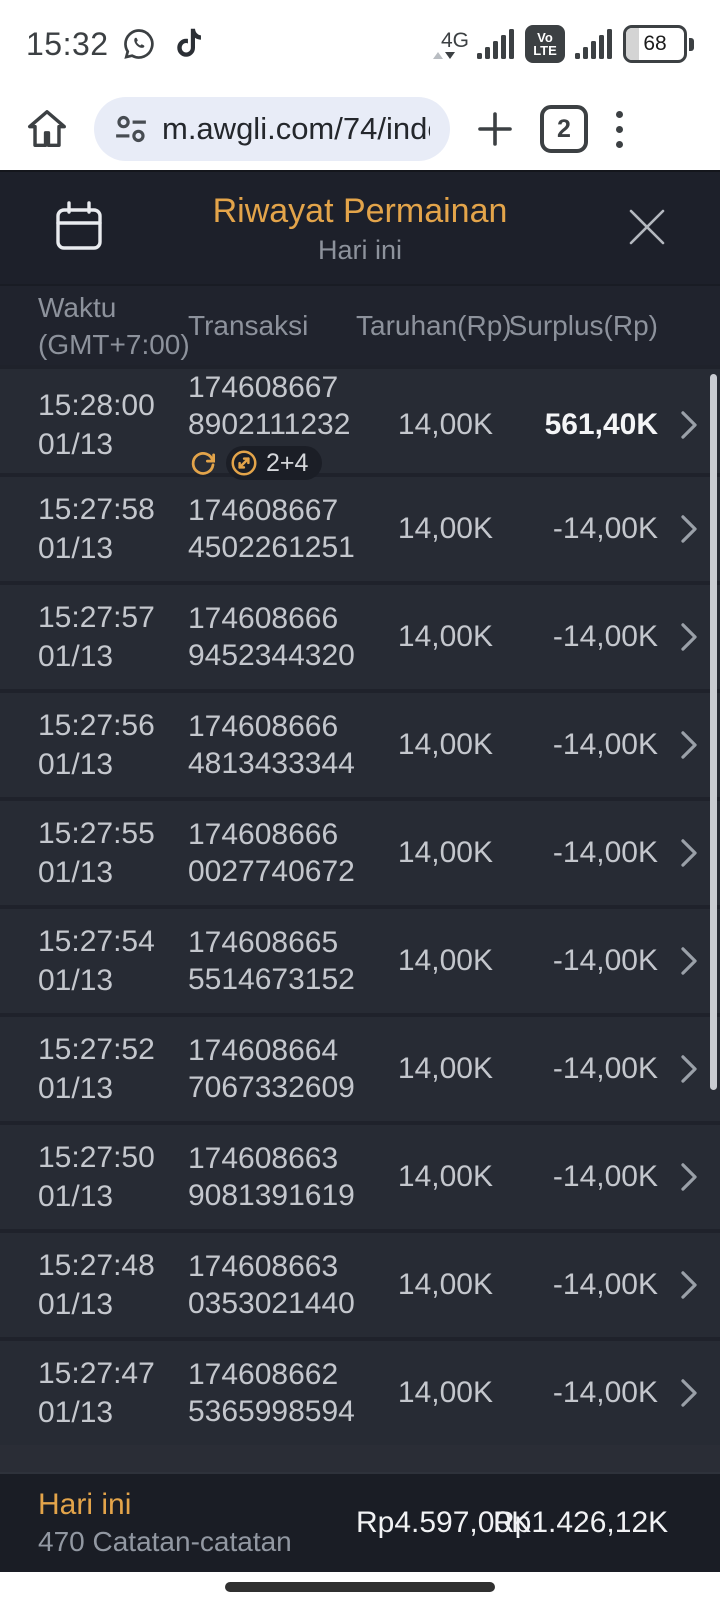 This screenshot has height=1600, width=720. Describe the element at coordinates (96, 529) in the screenshot. I see `row-time: 15:27:58 01/13` at that location.